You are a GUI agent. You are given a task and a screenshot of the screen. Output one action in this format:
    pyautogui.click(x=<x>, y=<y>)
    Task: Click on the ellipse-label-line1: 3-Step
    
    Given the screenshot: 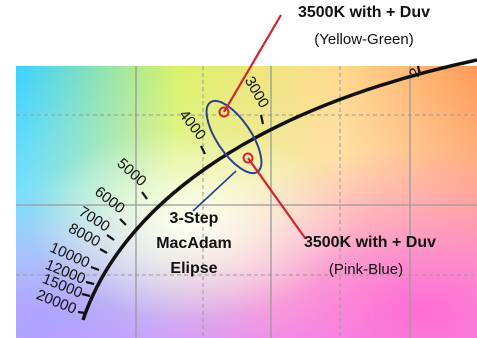 What is the action you would take?
    pyautogui.click(x=194, y=218)
    